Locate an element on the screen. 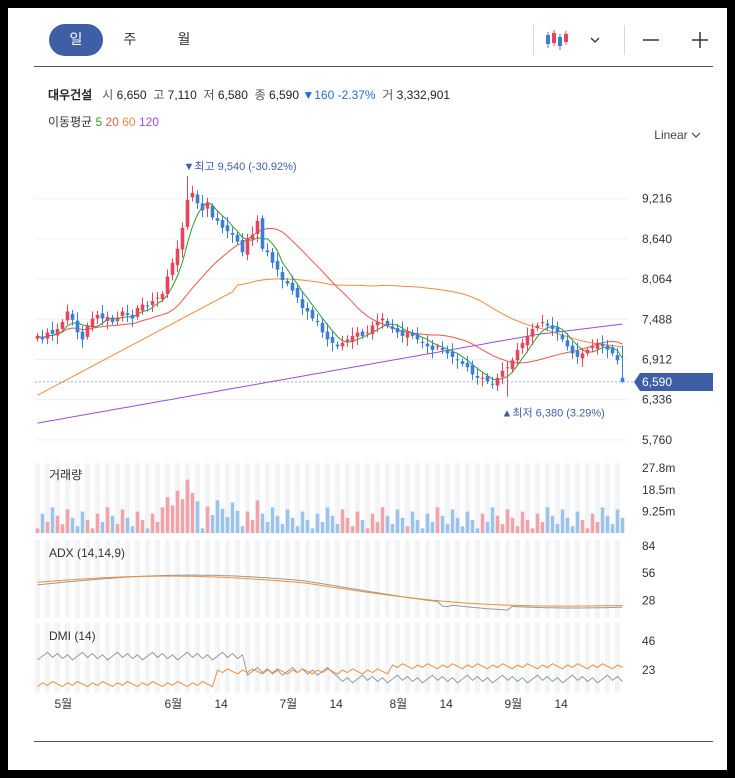 Image resolution: width=735 pixels, height=778 pixels. price-tick-label: 6,912 is located at coordinates (657, 359).